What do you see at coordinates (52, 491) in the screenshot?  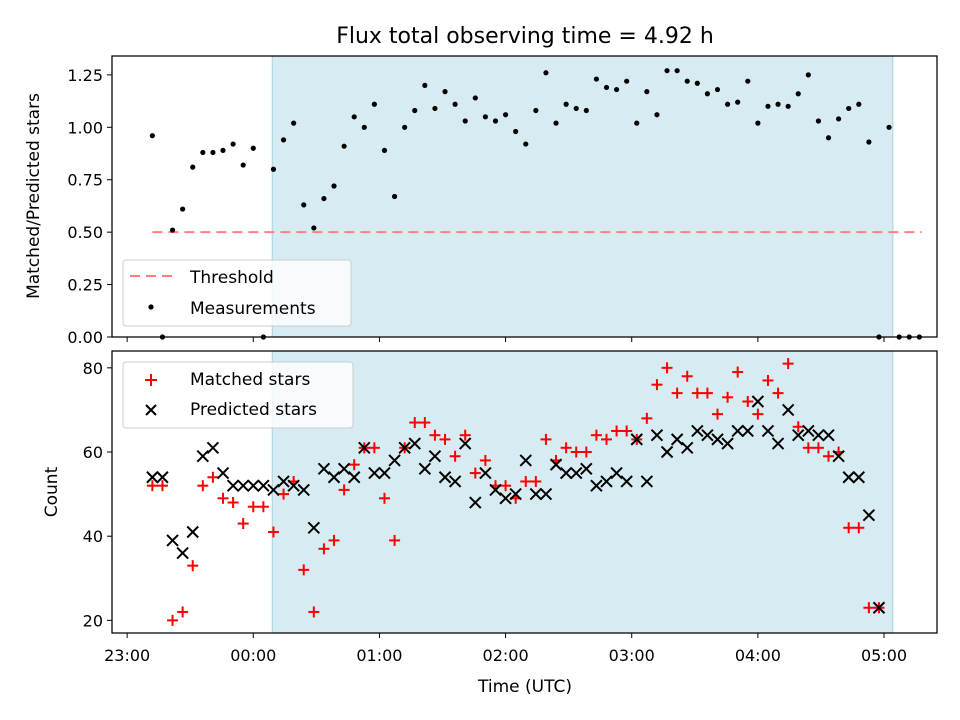 I see `bottom-y-label: Count` at bounding box center [52, 491].